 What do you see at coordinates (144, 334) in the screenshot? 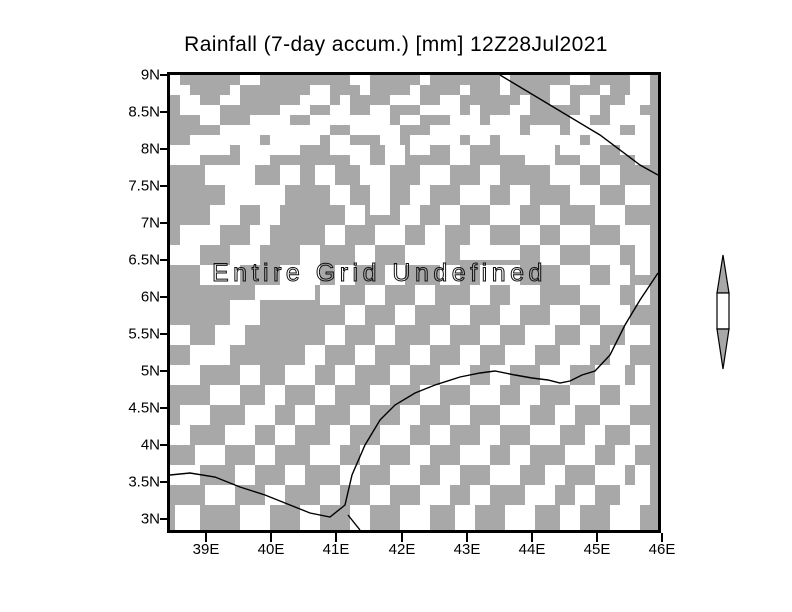
I see `ytick-5p5n: 5.5N` at bounding box center [144, 334].